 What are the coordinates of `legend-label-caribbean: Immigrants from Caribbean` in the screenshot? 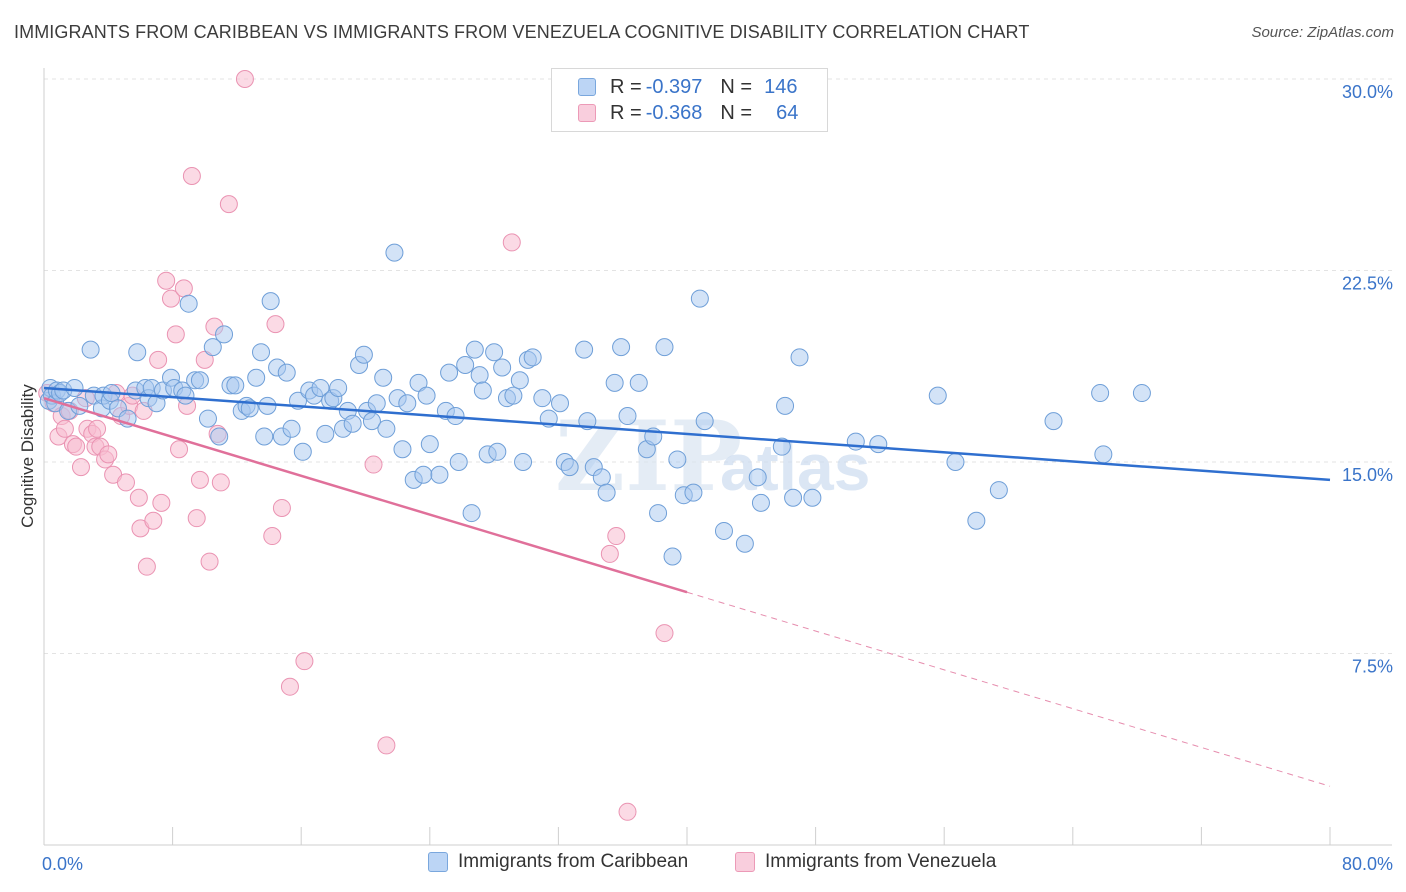 It's located at (573, 861).